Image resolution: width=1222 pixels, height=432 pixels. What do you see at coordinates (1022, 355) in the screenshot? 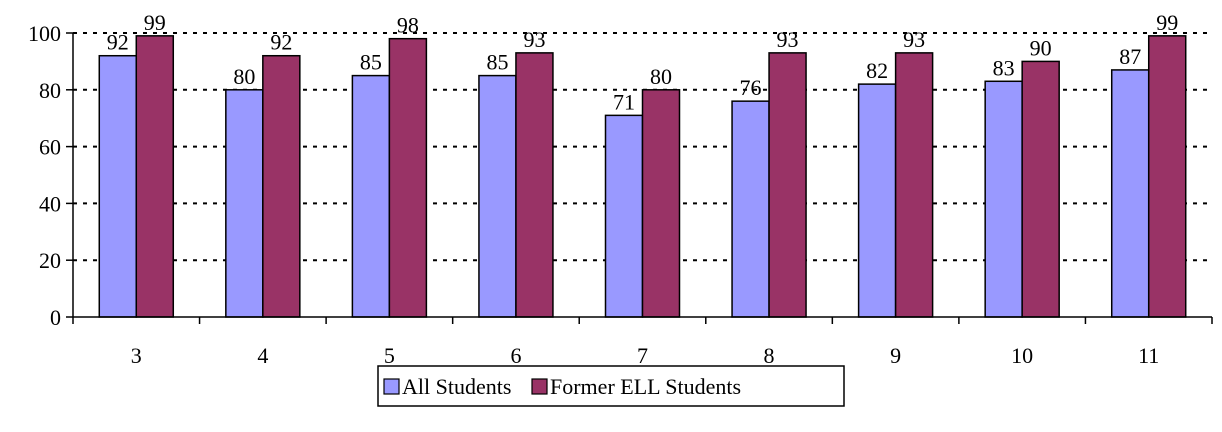
I see `x-tick-label: 10` at bounding box center [1022, 355].